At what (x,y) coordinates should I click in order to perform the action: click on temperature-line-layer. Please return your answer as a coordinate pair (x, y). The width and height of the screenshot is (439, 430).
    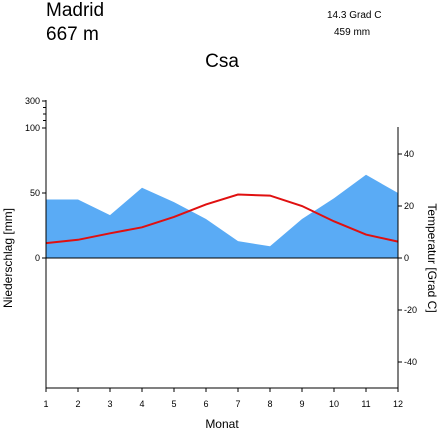
    Looking at the image, I should click on (222, 219).